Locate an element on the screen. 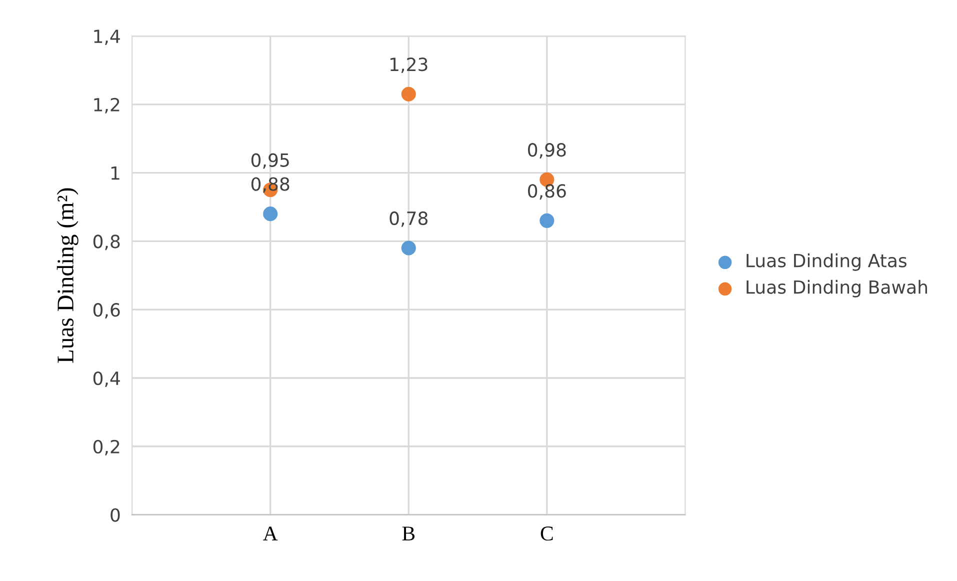  y-tick-label: 0,8 is located at coordinates (106, 242).